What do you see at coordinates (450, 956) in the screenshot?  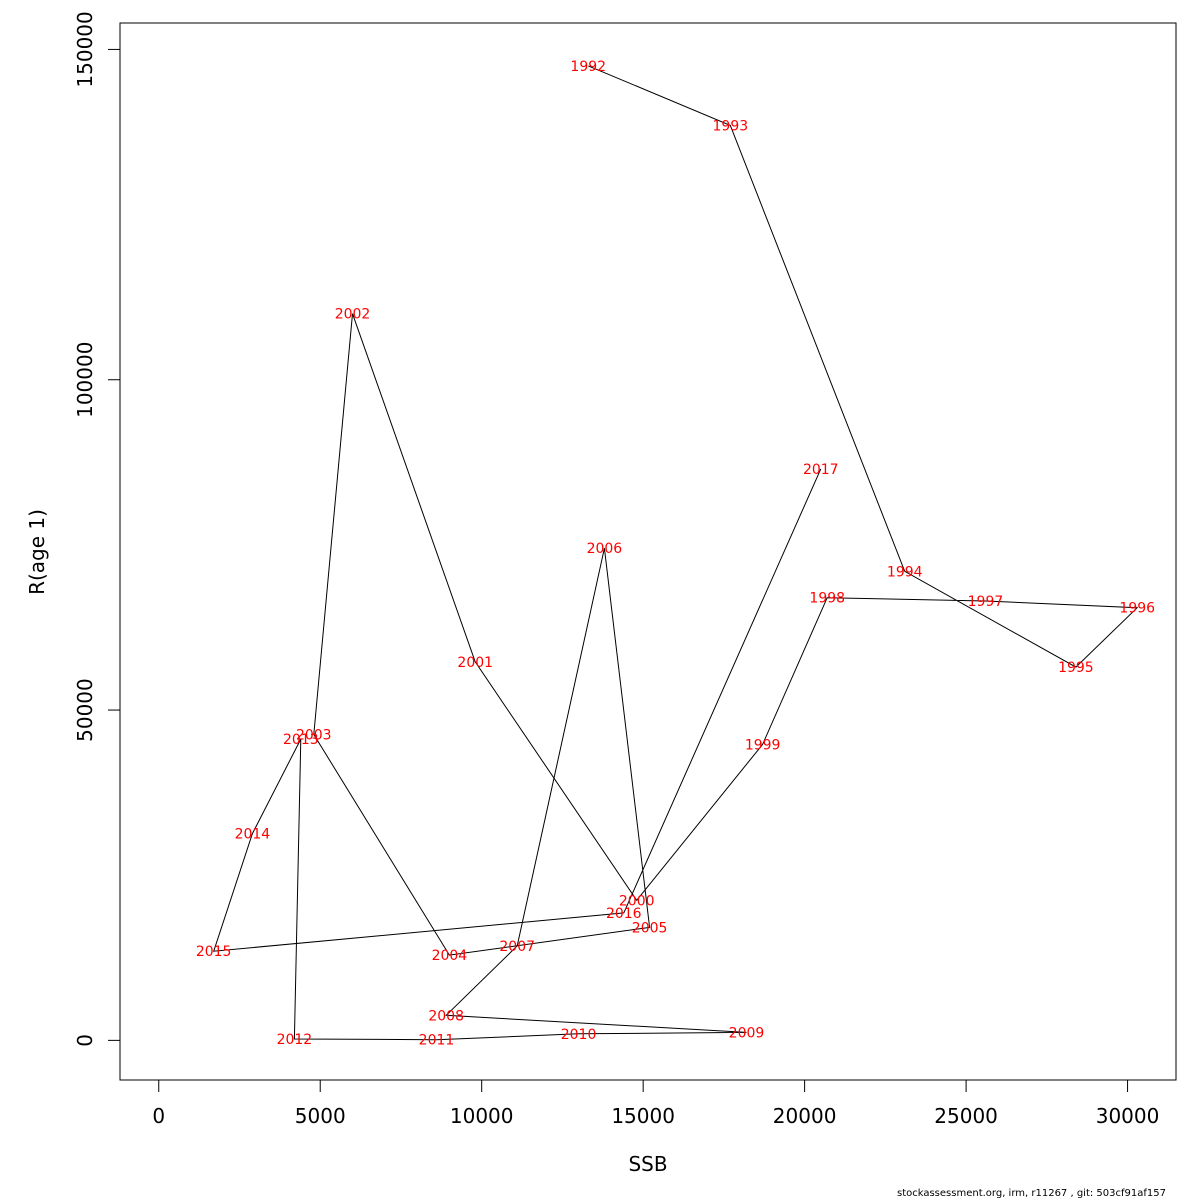 I see `year-label-2004: 2004` at bounding box center [450, 956].